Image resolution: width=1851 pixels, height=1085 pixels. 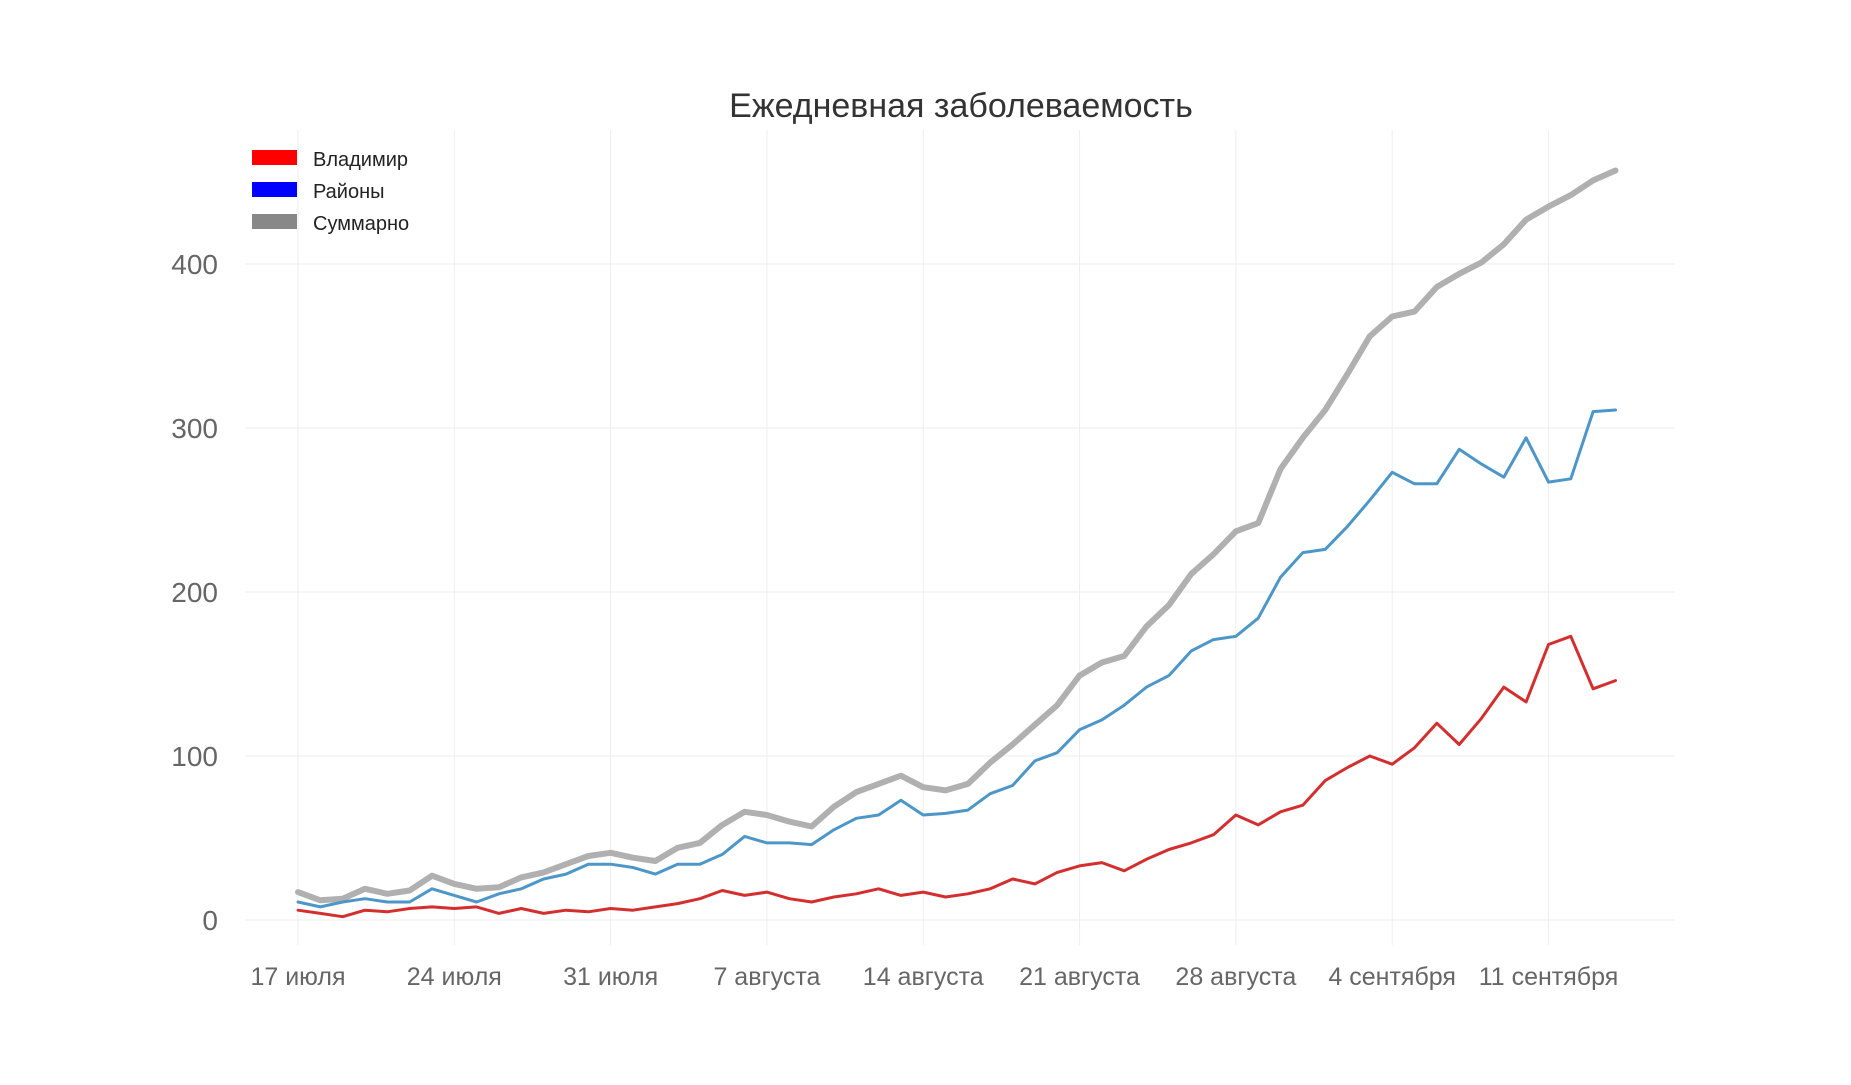 What do you see at coordinates (1235, 977) in the screenshot?
I see `x-tick-label: 28 августа` at bounding box center [1235, 977].